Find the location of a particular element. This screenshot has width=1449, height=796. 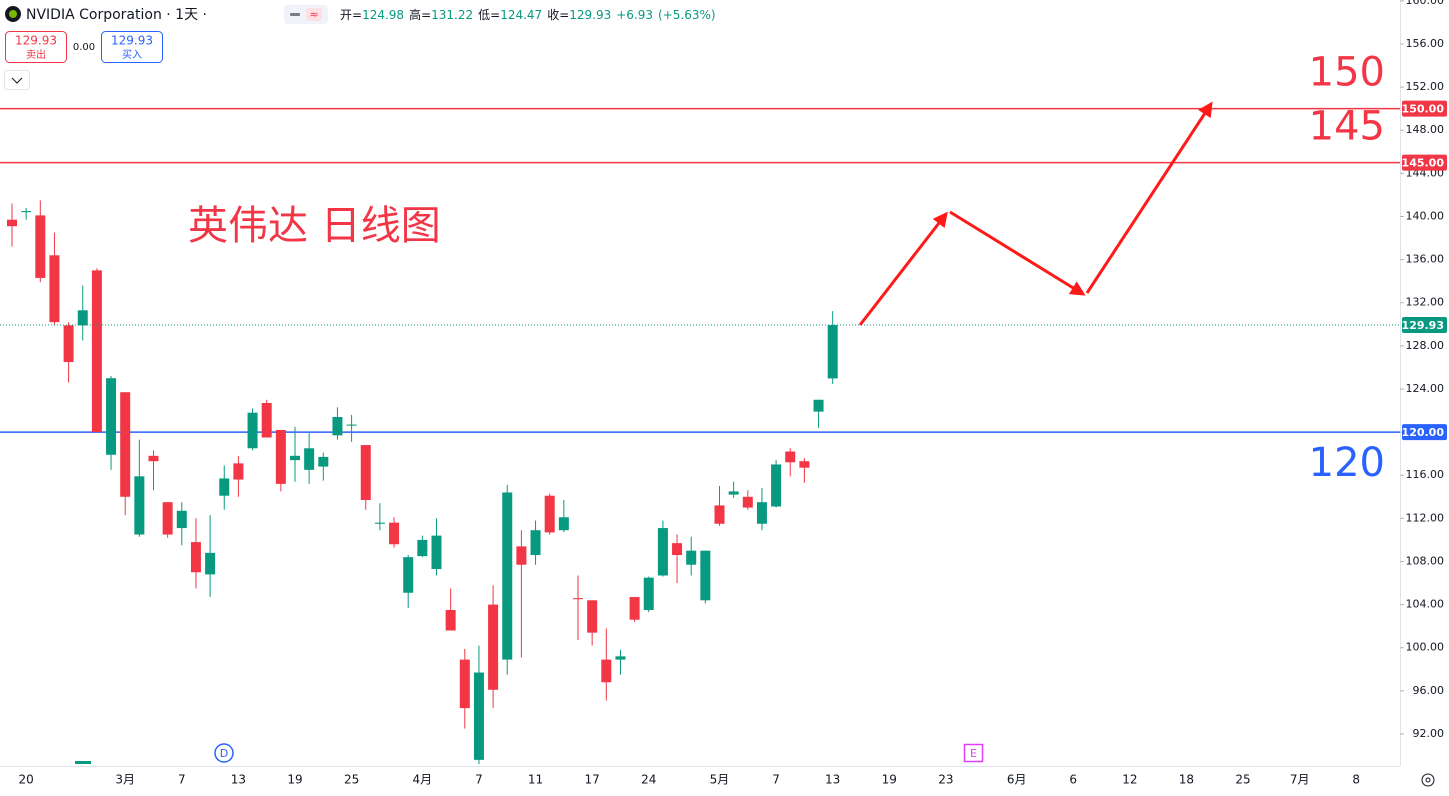

open-label: 开= is located at coordinates (351, 15).